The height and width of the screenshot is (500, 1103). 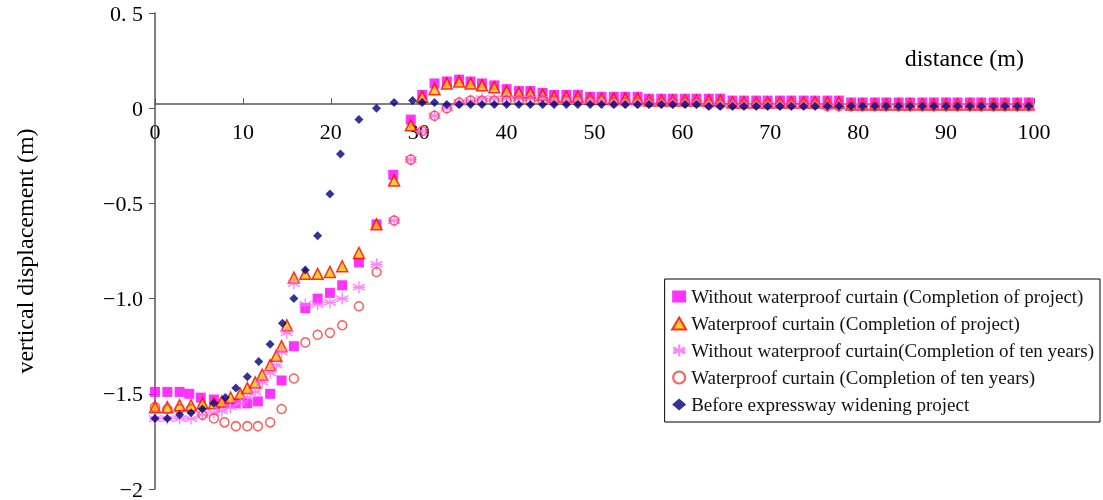 What do you see at coordinates (946, 131) in the screenshot?
I see `x-tick-label: 90` at bounding box center [946, 131].